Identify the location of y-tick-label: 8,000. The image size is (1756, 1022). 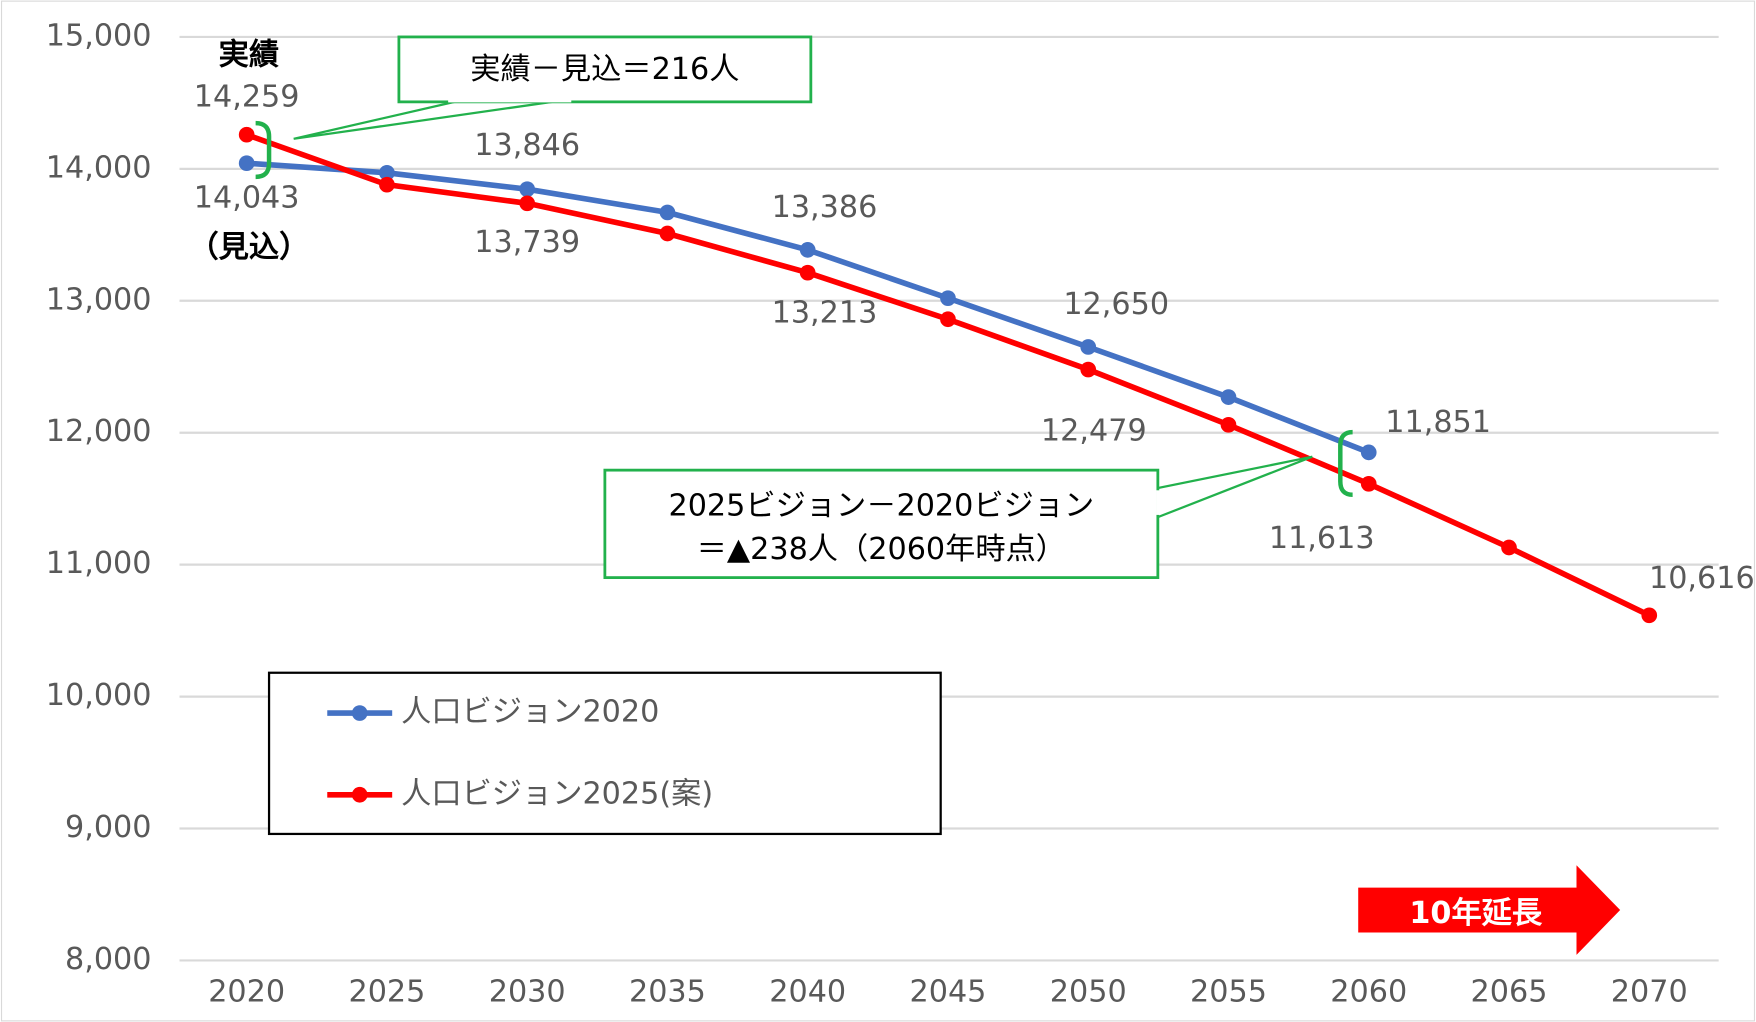
(108, 959).